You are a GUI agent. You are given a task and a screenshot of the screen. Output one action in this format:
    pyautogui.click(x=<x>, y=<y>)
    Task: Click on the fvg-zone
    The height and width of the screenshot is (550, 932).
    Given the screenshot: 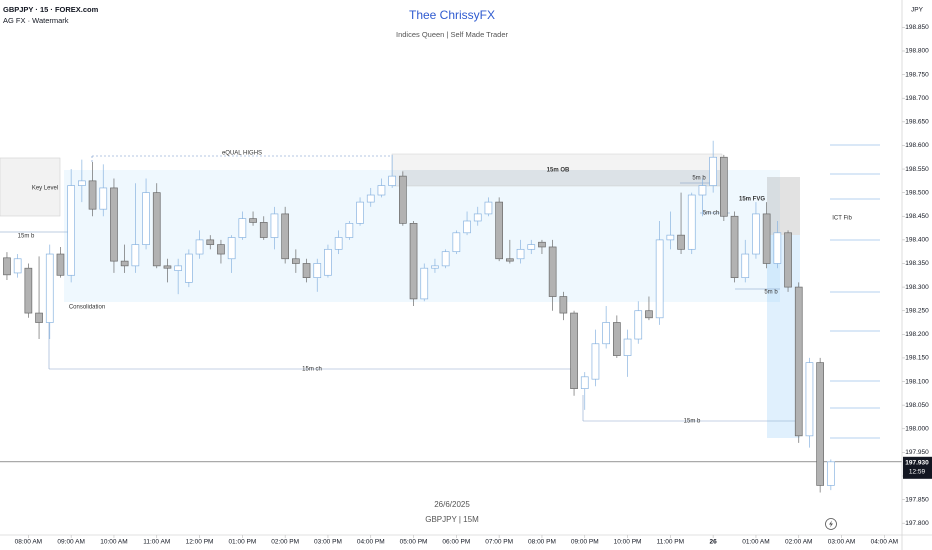 What is the action you would take?
    pyautogui.click(x=783, y=206)
    